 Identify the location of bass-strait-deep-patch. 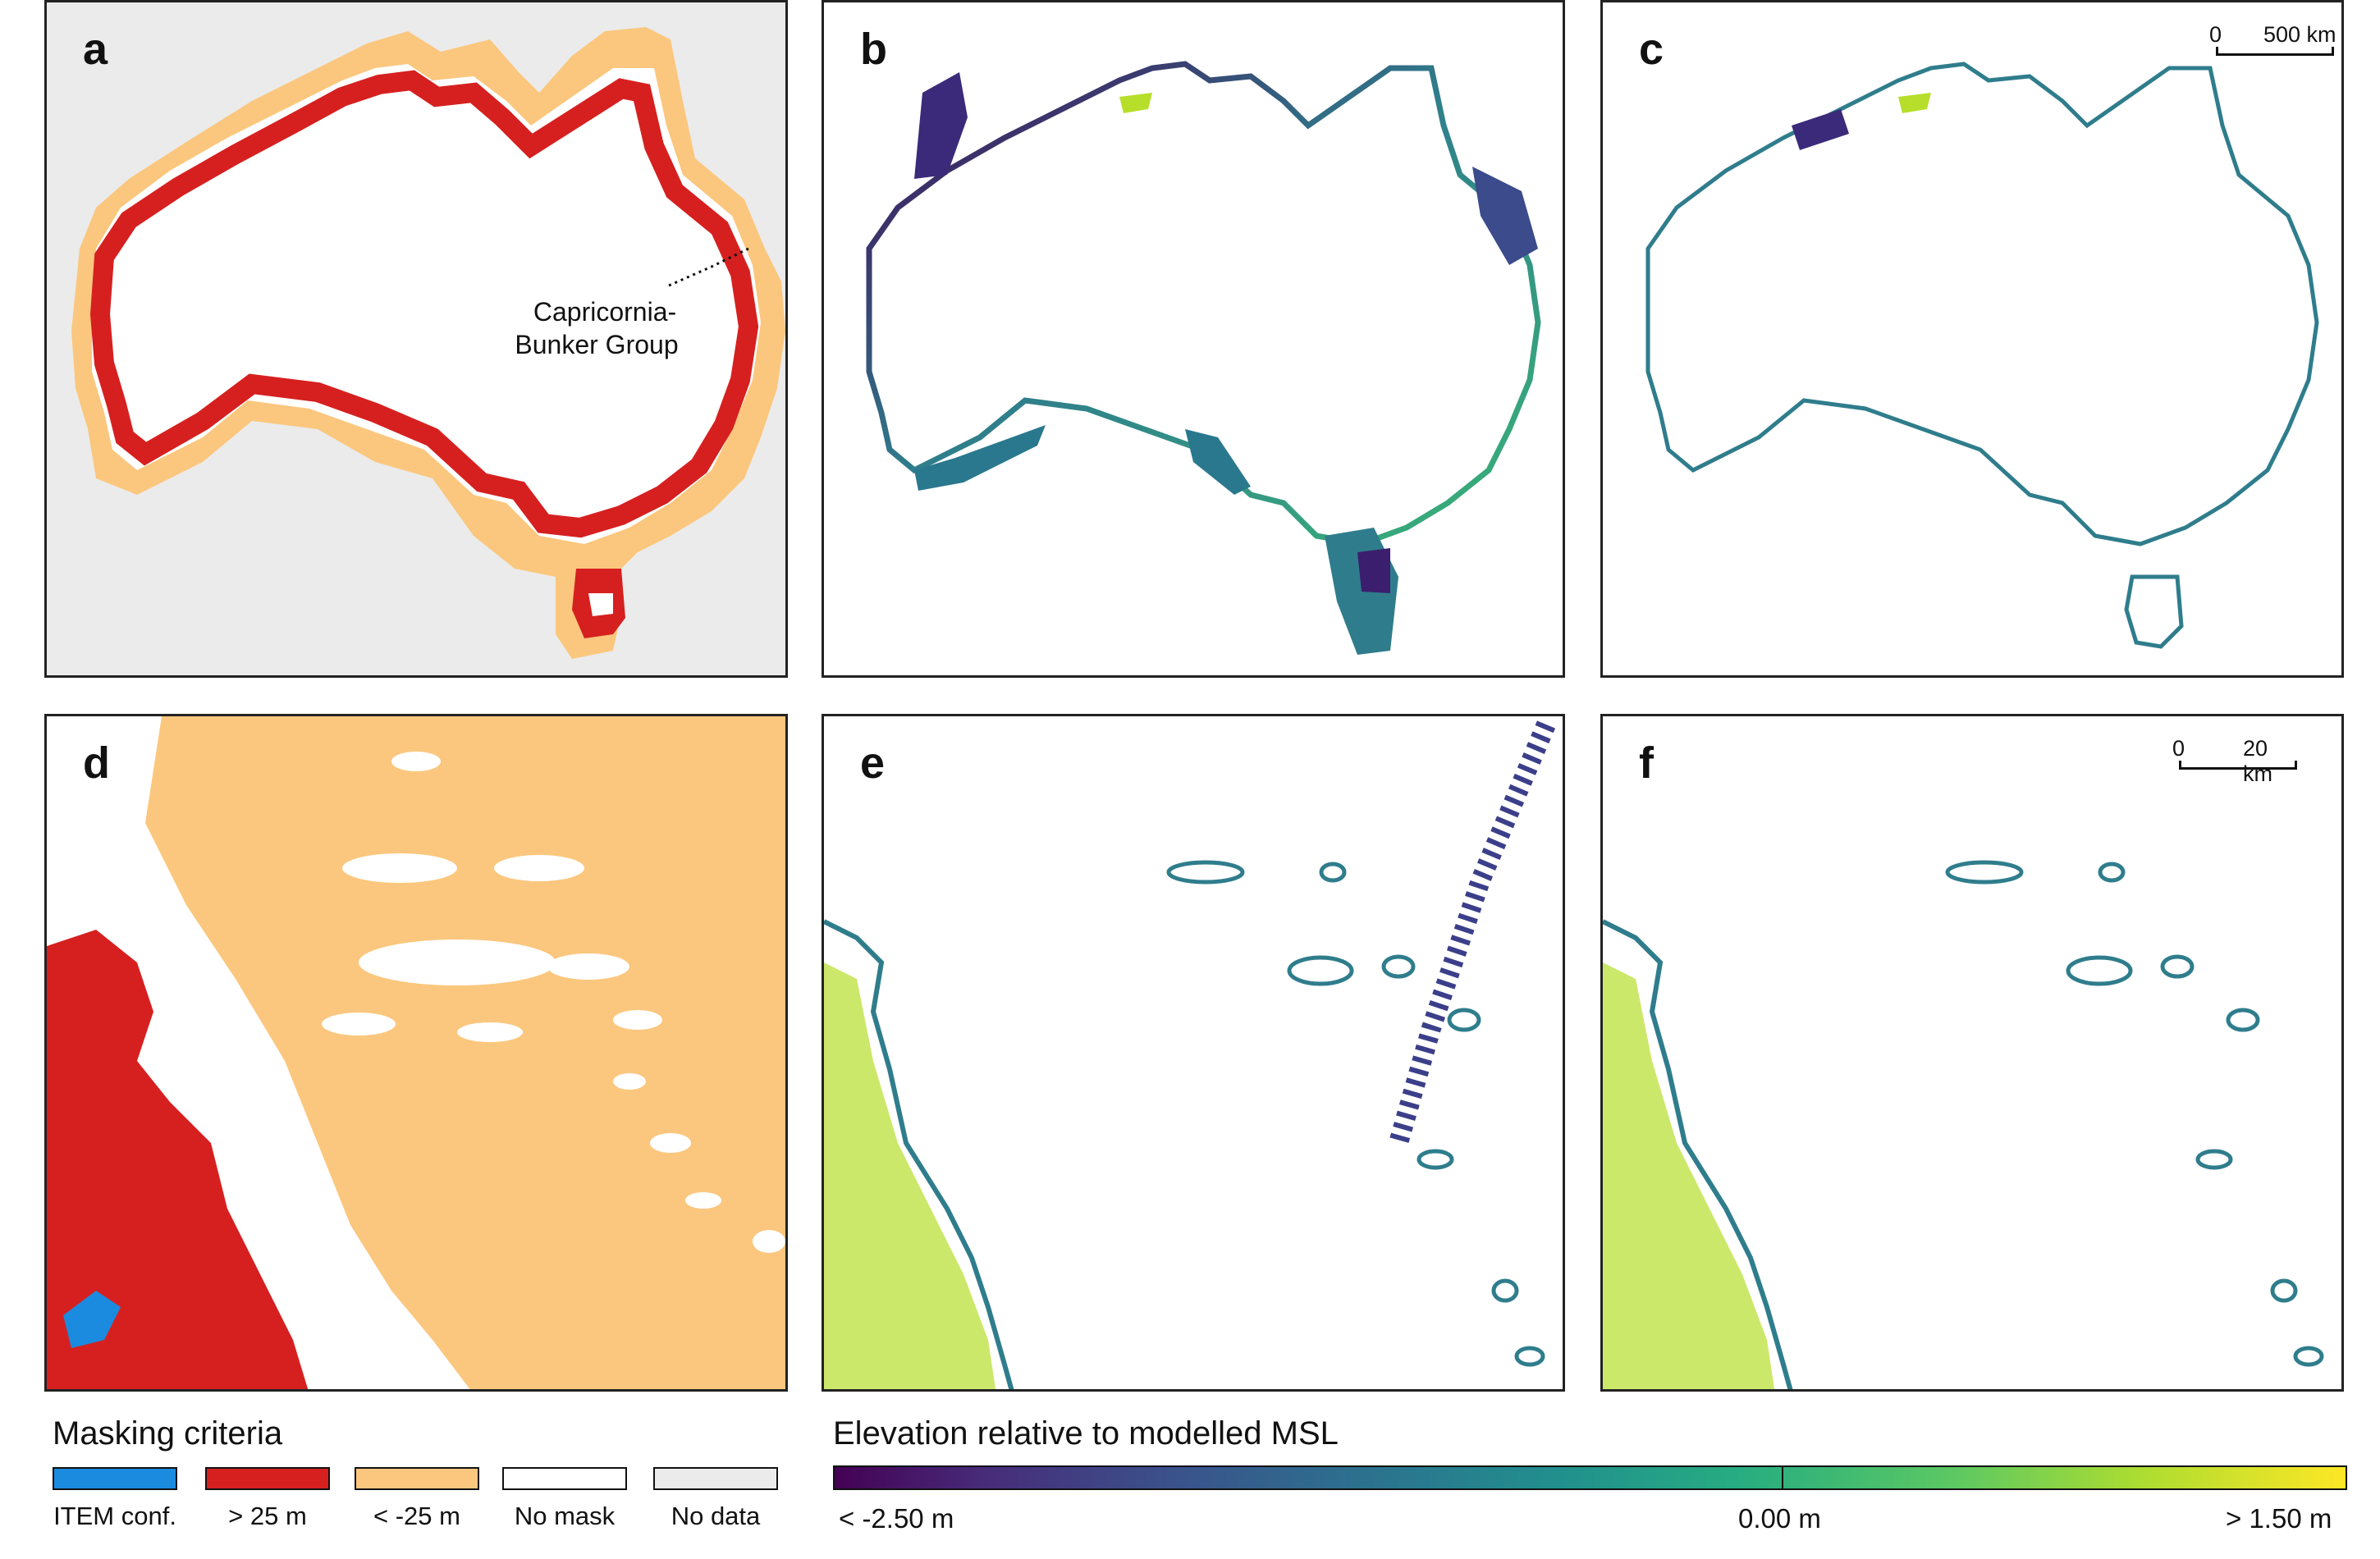
(1373, 570).